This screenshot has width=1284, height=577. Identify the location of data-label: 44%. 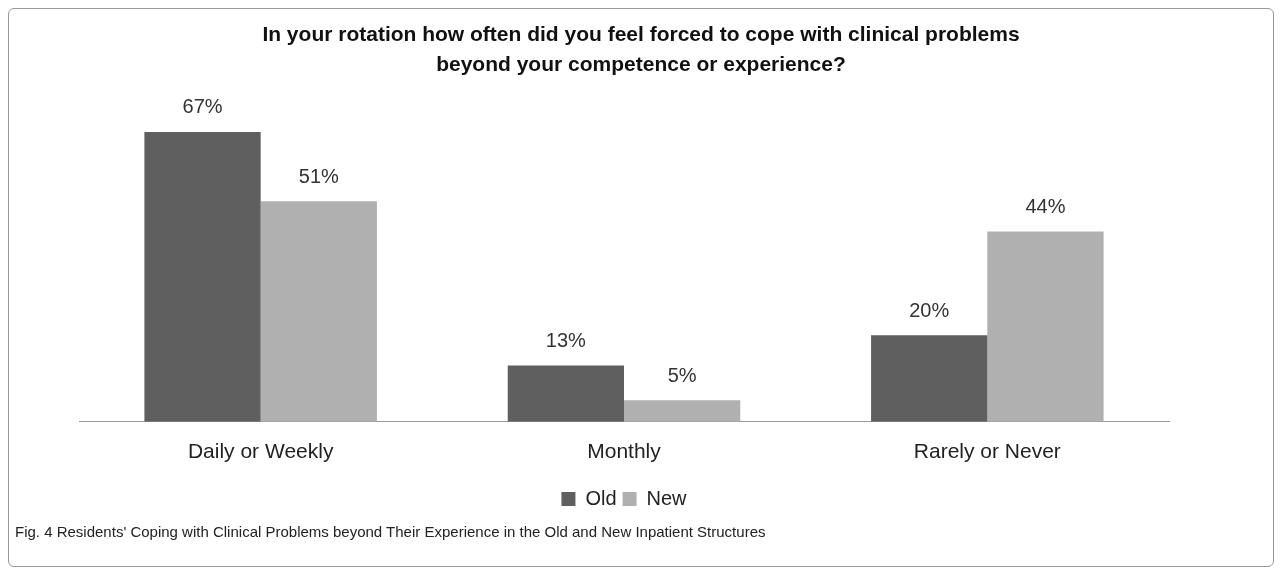
(1045, 205).